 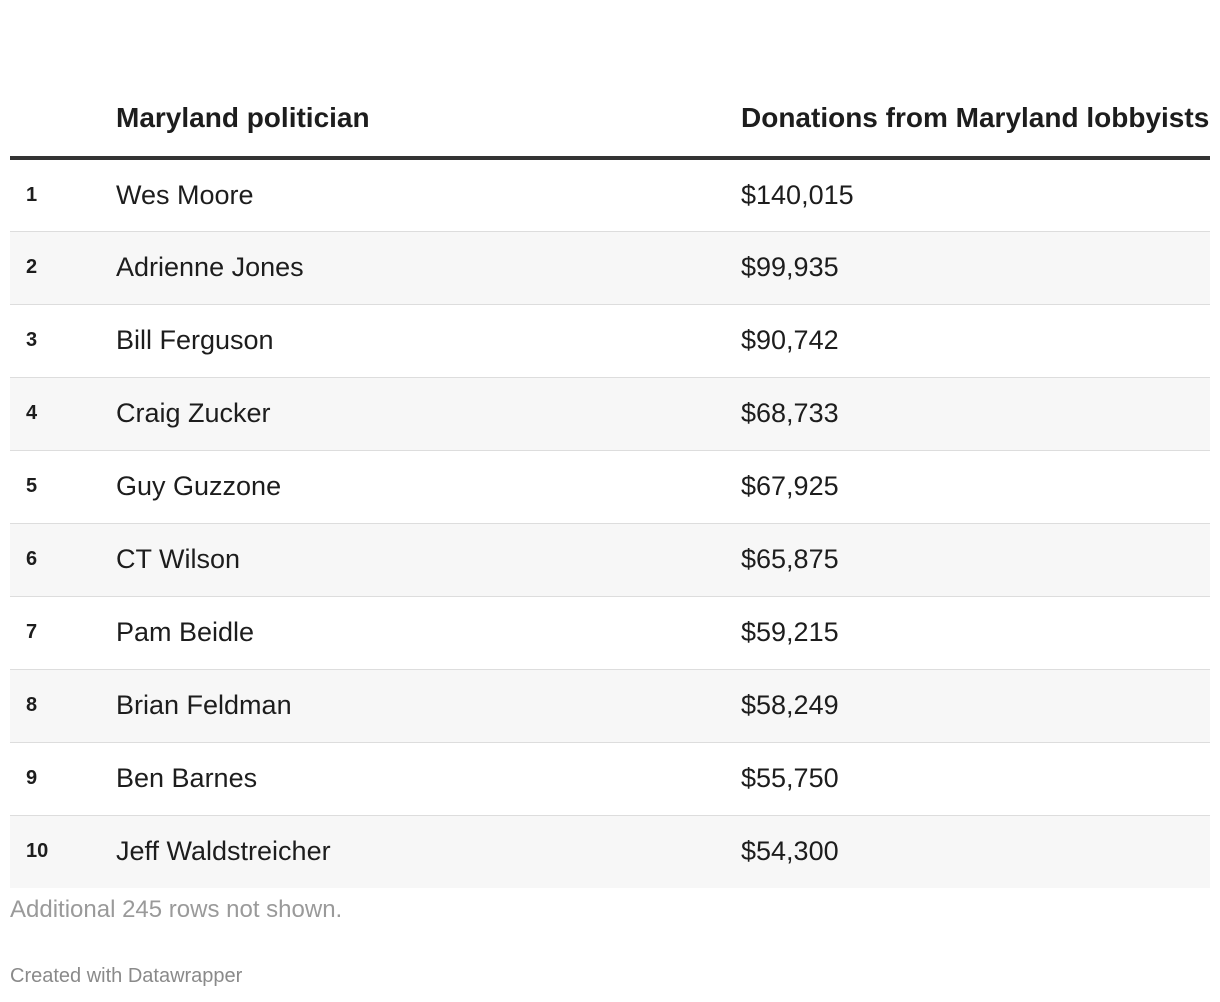 What do you see at coordinates (187, 778) in the screenshot?
I see `politician-name-cell: Ben Barnes` at bounding box center [187, 778].